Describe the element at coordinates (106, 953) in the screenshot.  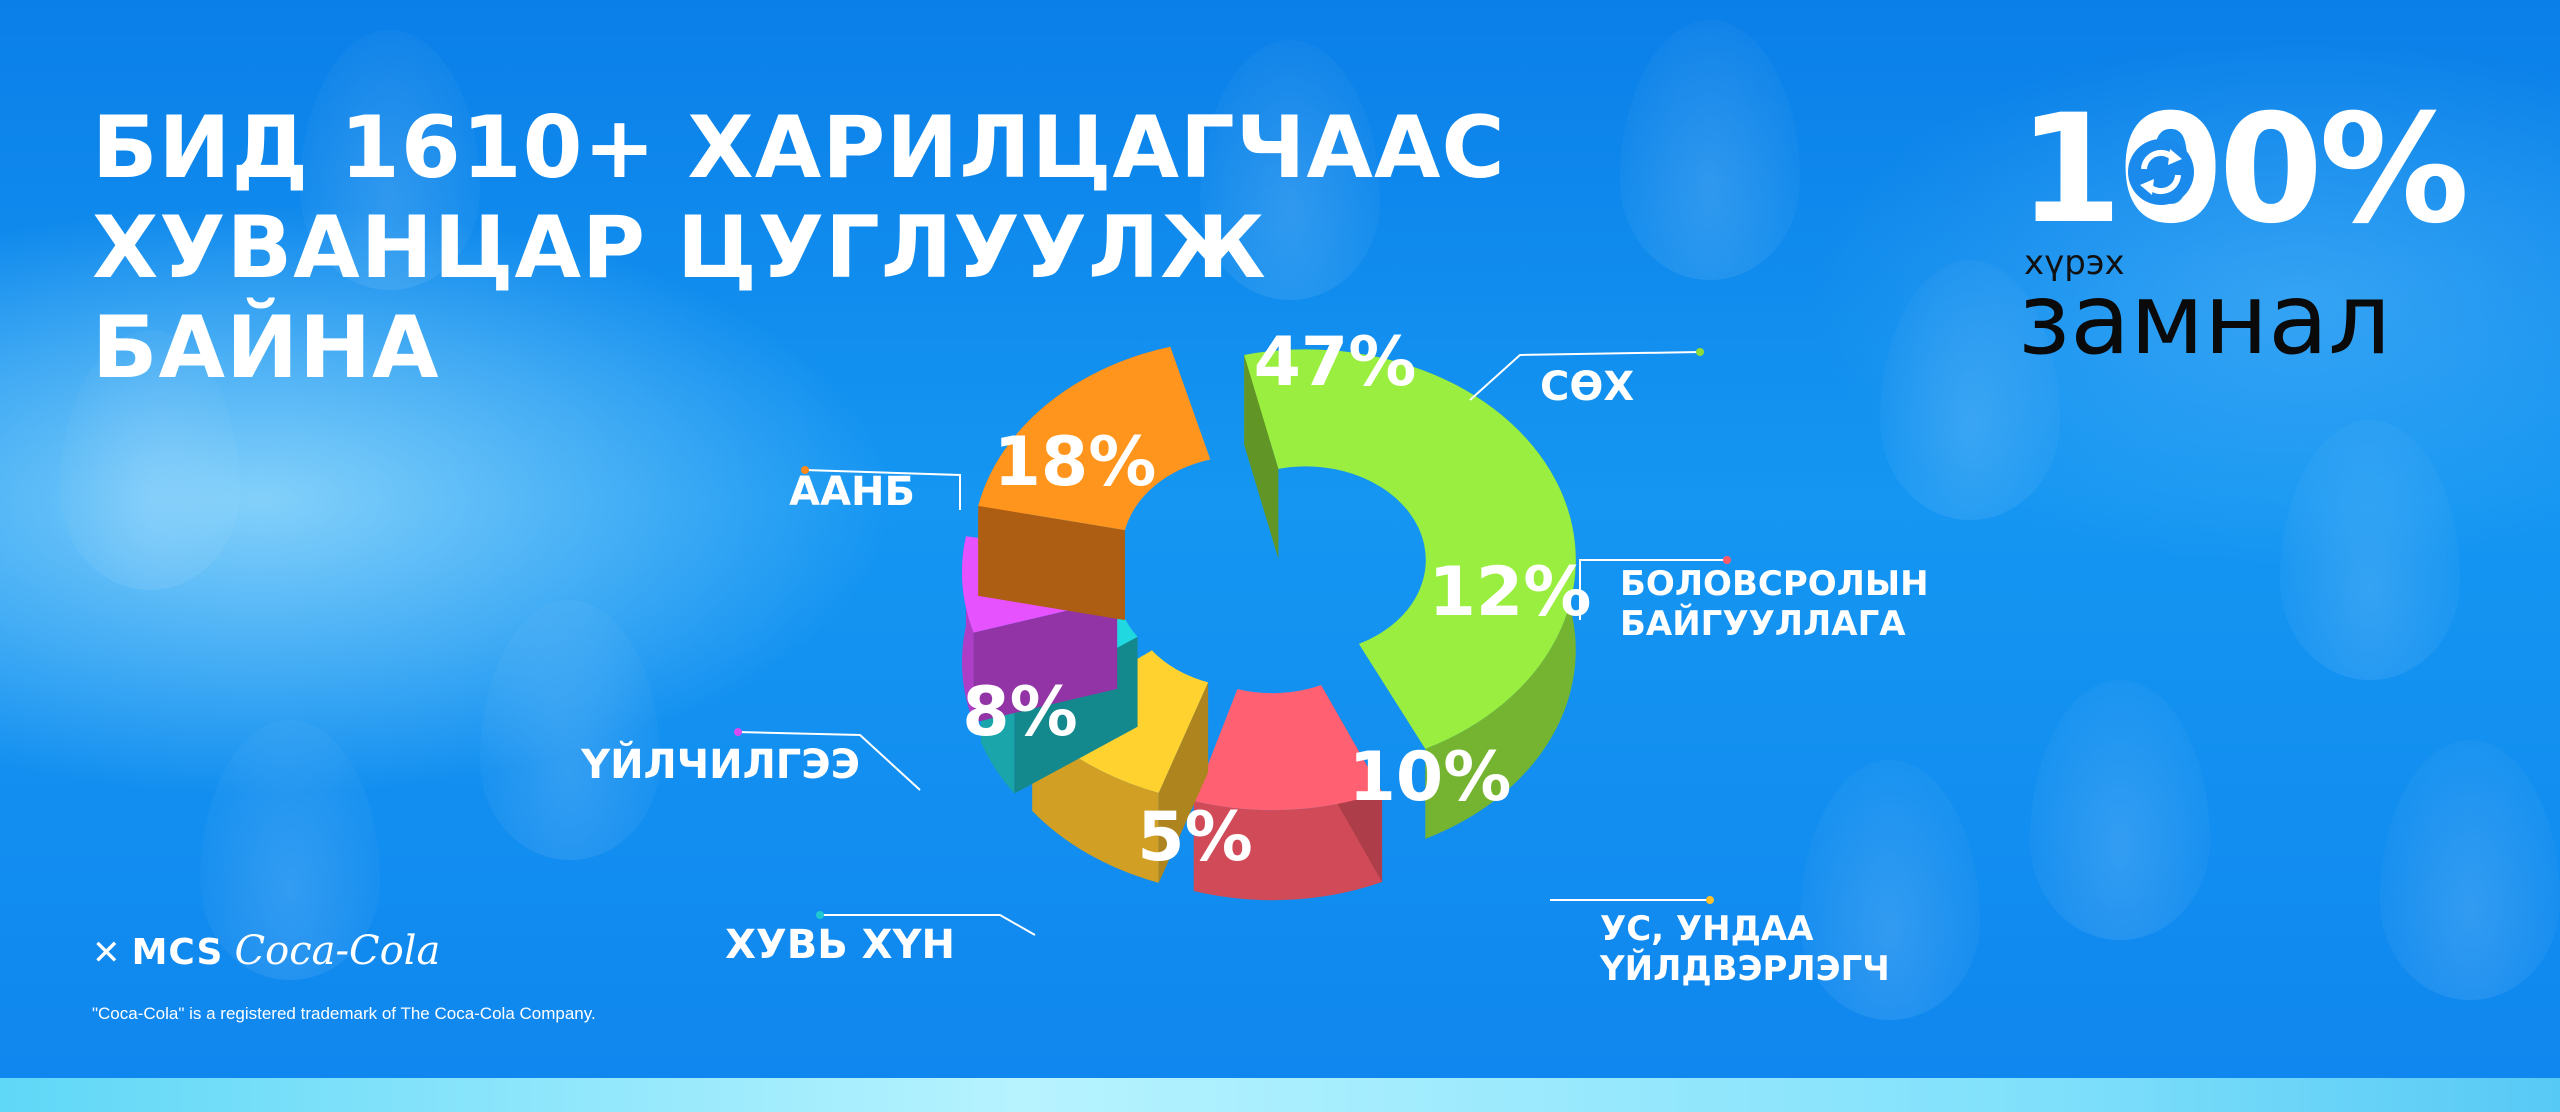
I see `mcs-logo-icon: ✕` at that location.